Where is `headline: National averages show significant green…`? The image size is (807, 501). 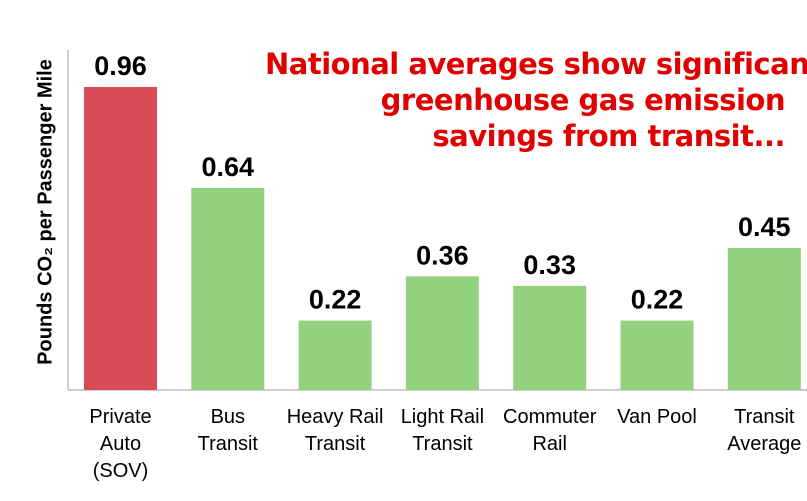
headline: National averages show significant green… is located at coordinates (536, 100).